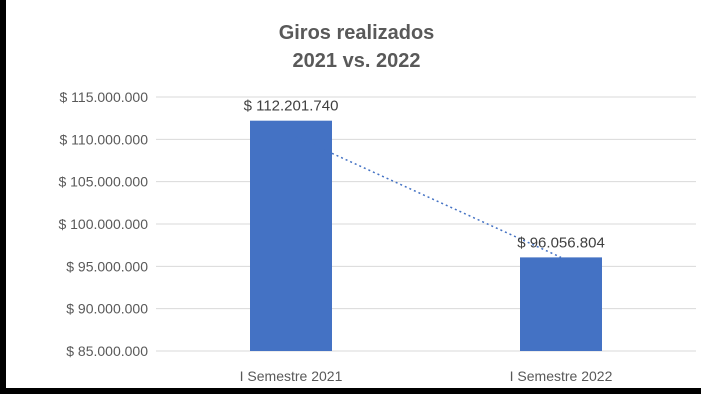  Describe the element at coordinates (356, 61) in the screenshot. I see `chart-title-line-2: 2021 vs. 2022` at that location.